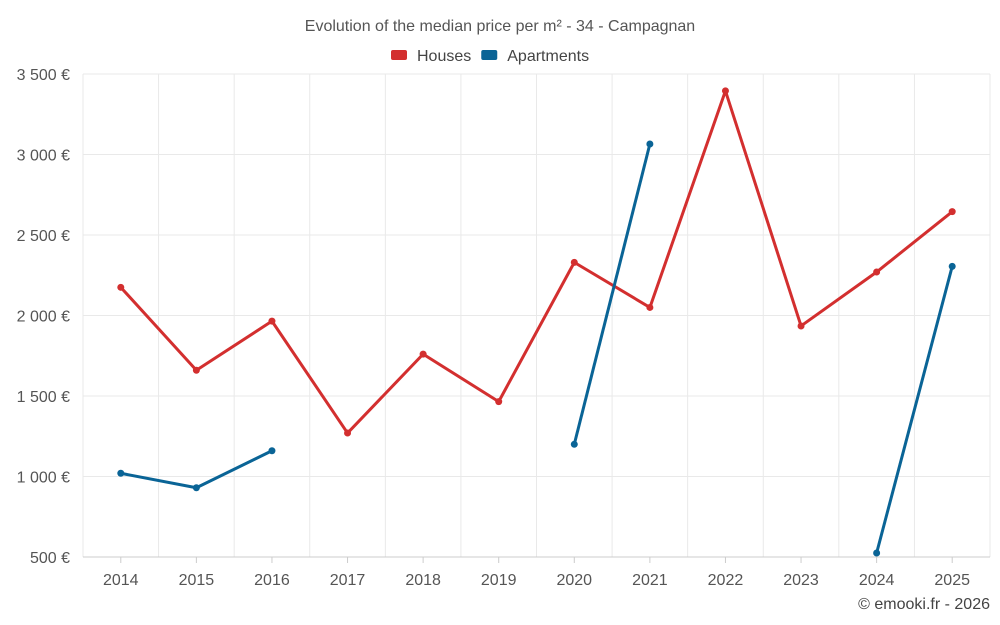 The image size is (1000, 625). Describe the element at coordinates (197, 580) in the screenshot. I see `x-tick-label: 2015` at that location.